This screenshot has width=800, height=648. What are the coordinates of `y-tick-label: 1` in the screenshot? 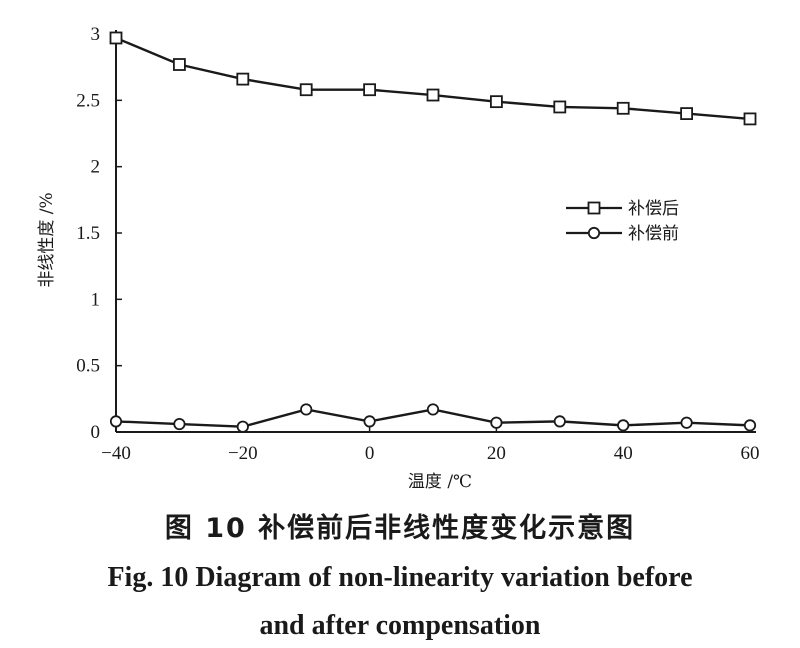 It's located at (96, 299).